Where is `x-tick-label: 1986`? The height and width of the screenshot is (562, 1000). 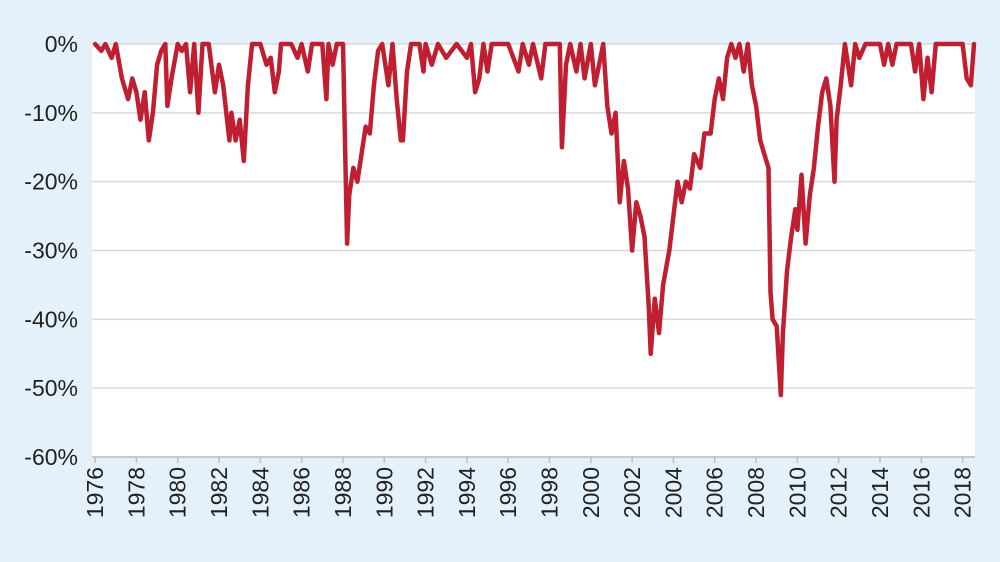 x-tick-label: 1986 is located at coordinates (302, 492).